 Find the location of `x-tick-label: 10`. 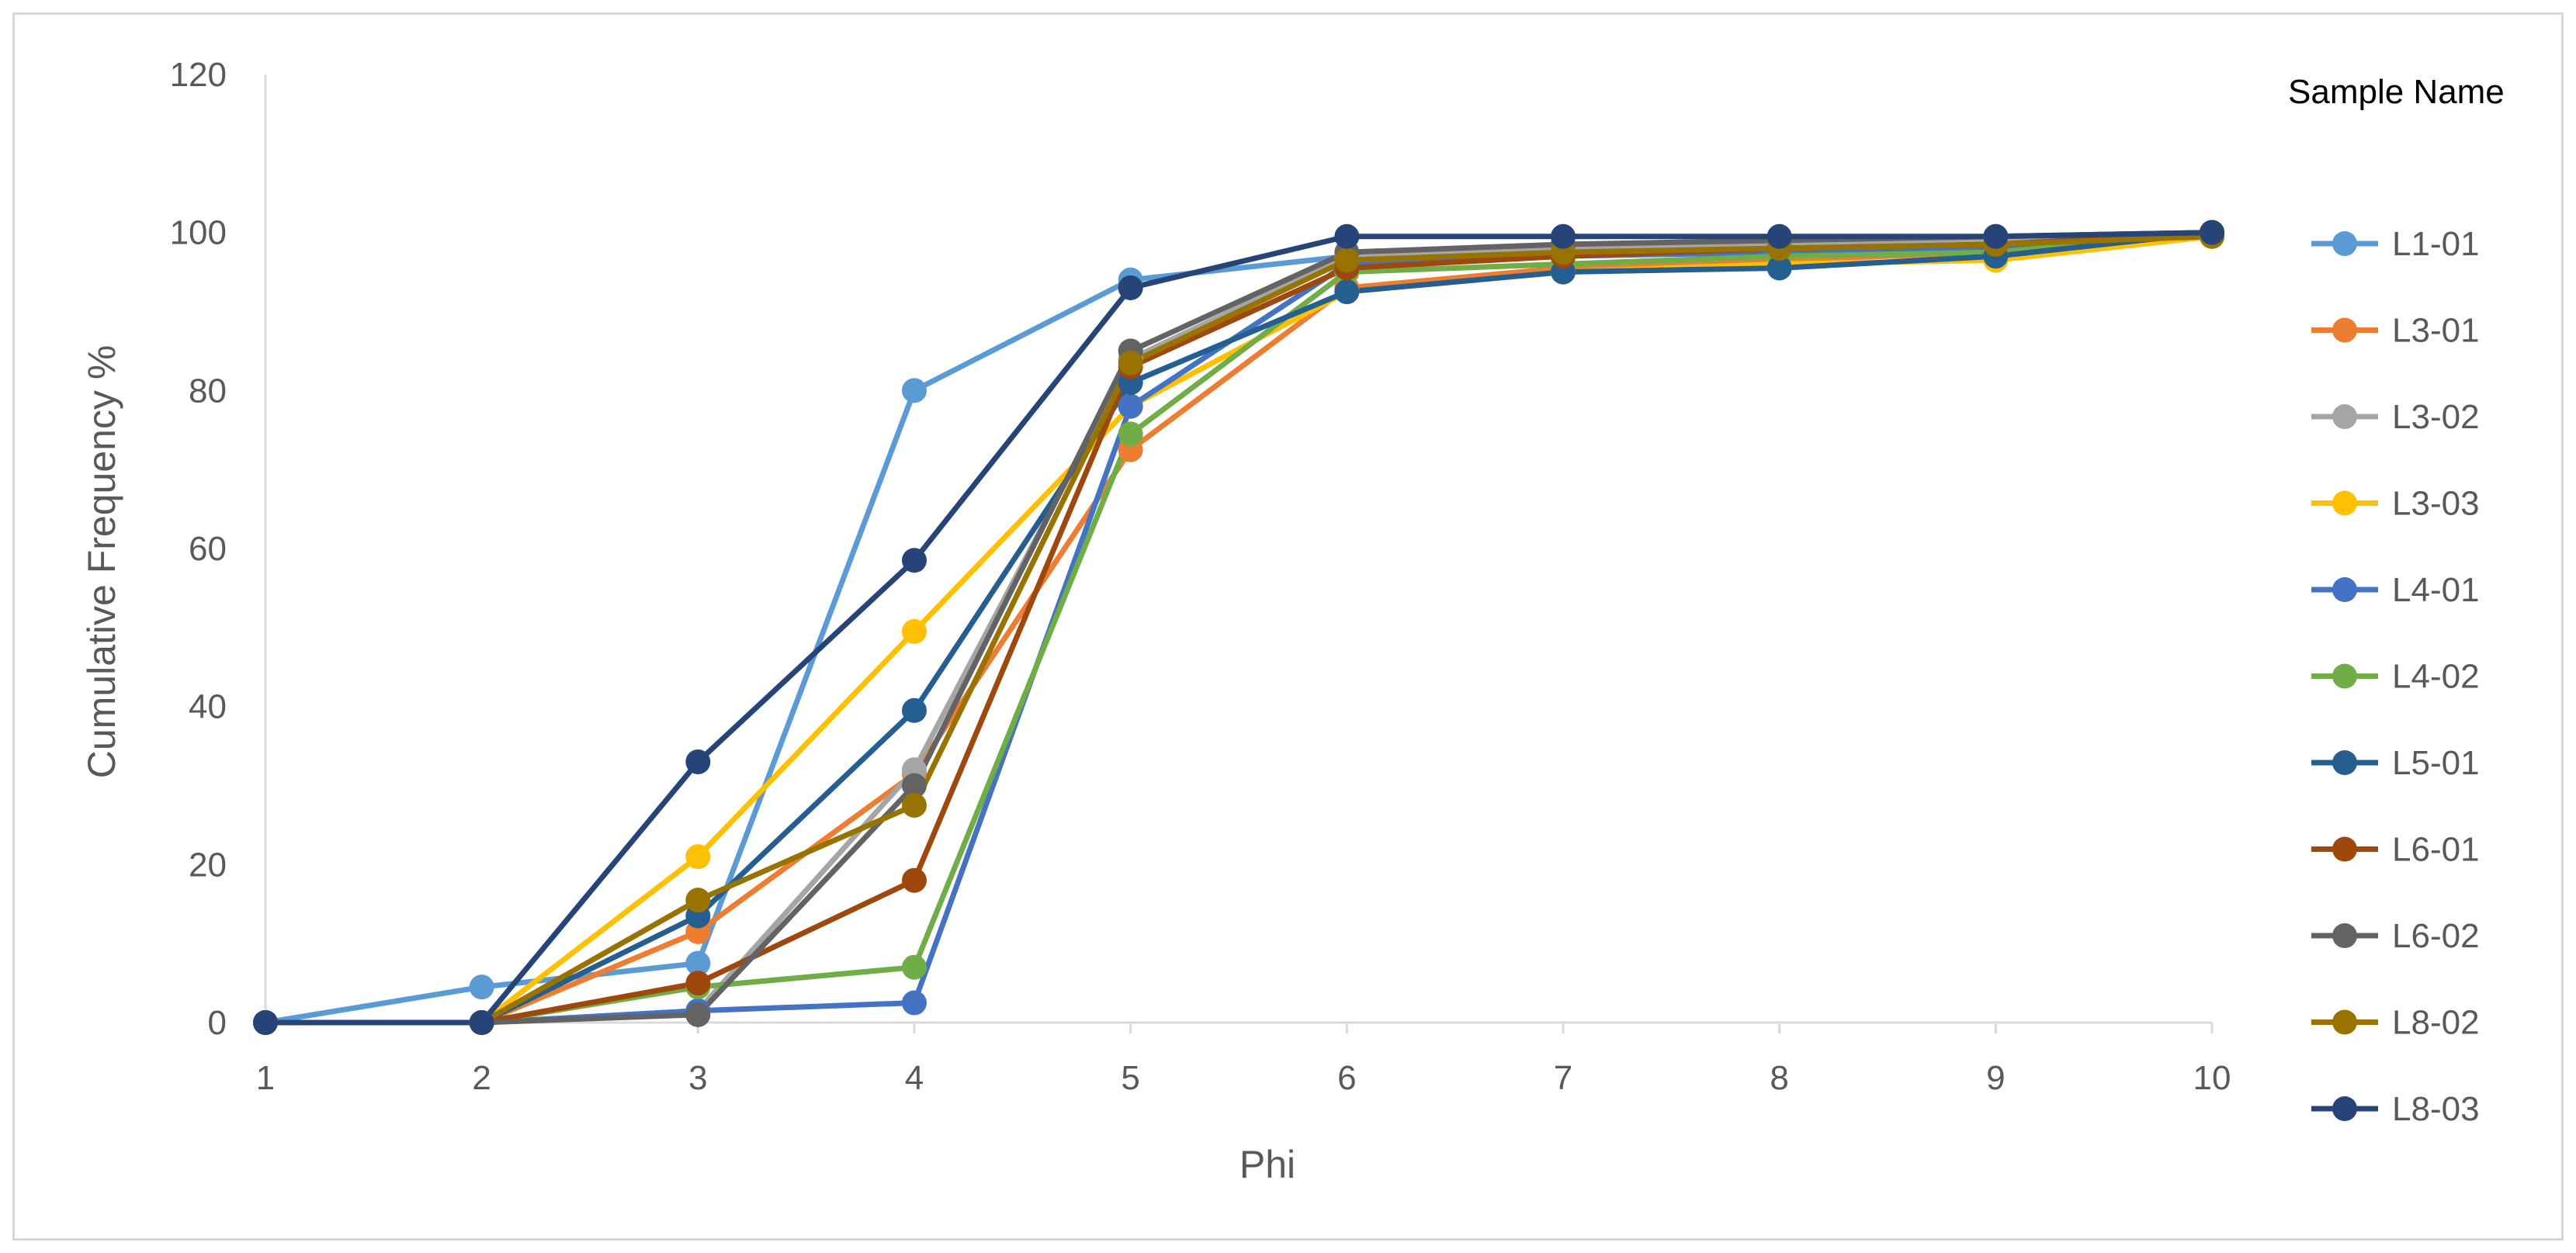

x-tick-label: 10 is located at coordinates (2212, 1078).